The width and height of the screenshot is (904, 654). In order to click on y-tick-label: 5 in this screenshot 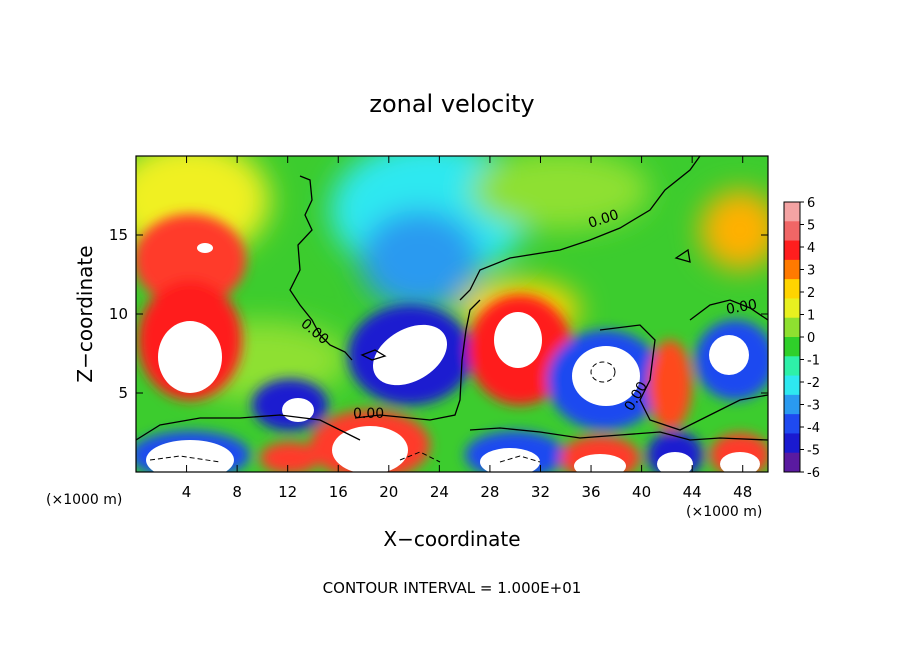, I will do `click(123, 393)`.